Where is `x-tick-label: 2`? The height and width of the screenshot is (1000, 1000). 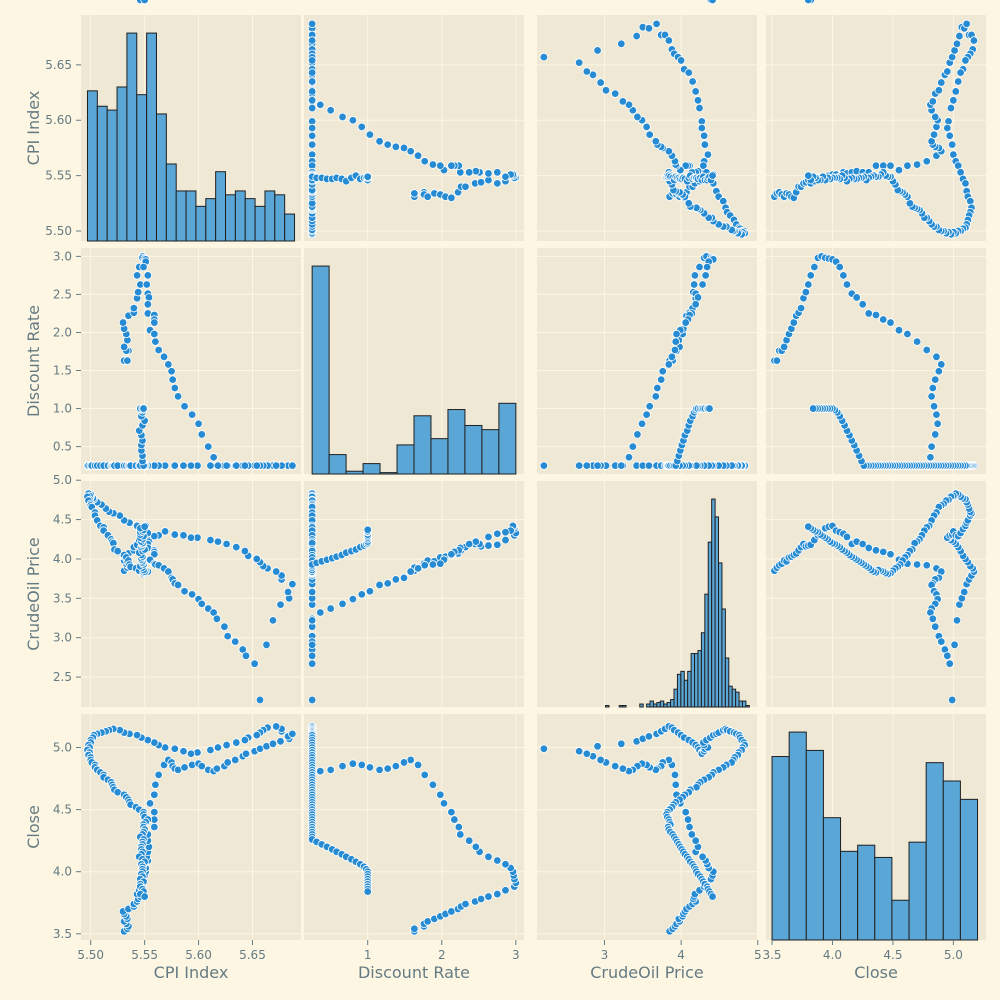 x-tick-label: 2 is located at coordinates (442, 955).